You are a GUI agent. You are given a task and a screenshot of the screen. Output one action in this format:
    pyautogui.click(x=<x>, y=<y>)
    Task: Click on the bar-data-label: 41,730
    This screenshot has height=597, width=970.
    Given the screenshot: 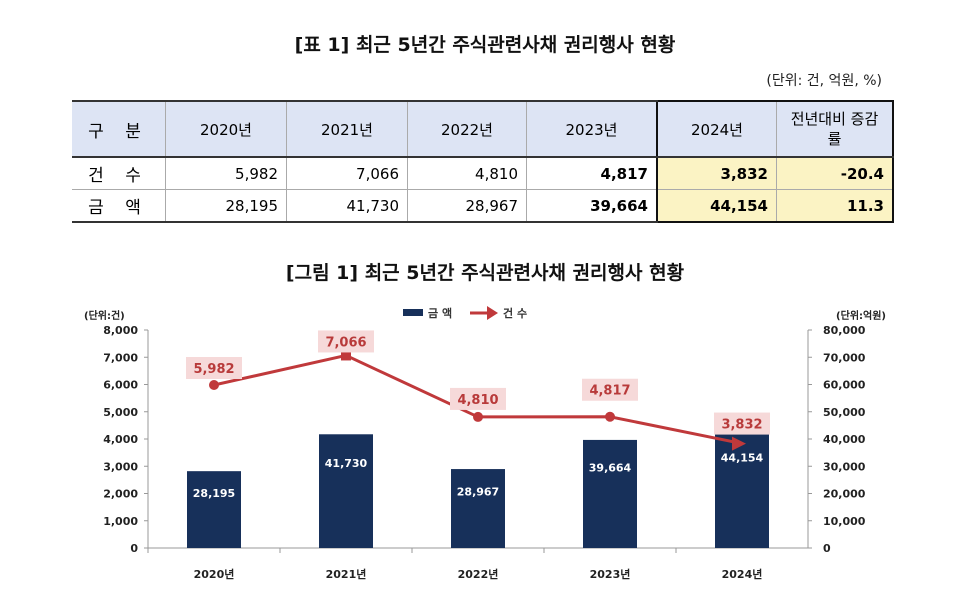 What is the action you would take?
    pyautogui.click(x=346, y=463)
    